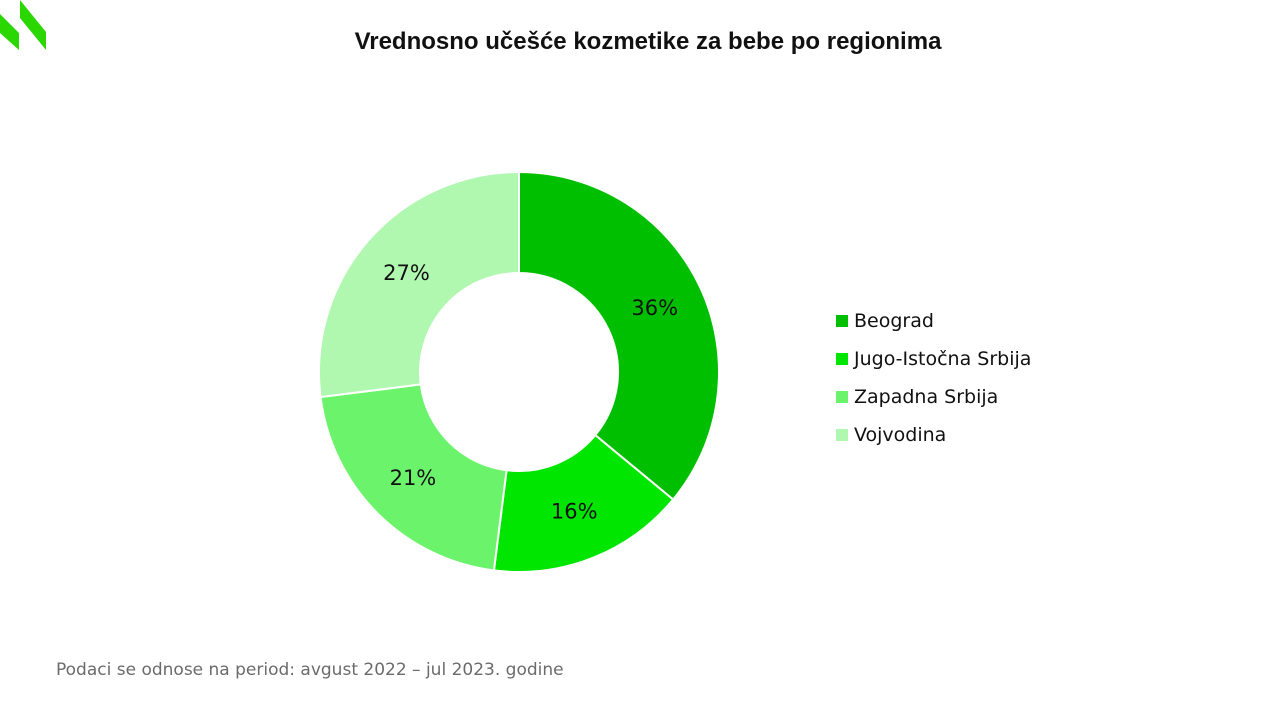 This screenshot has width=1280, height=711. I want to click on legend-label: Jugo-Istočna Srbija, so click(943, 359).